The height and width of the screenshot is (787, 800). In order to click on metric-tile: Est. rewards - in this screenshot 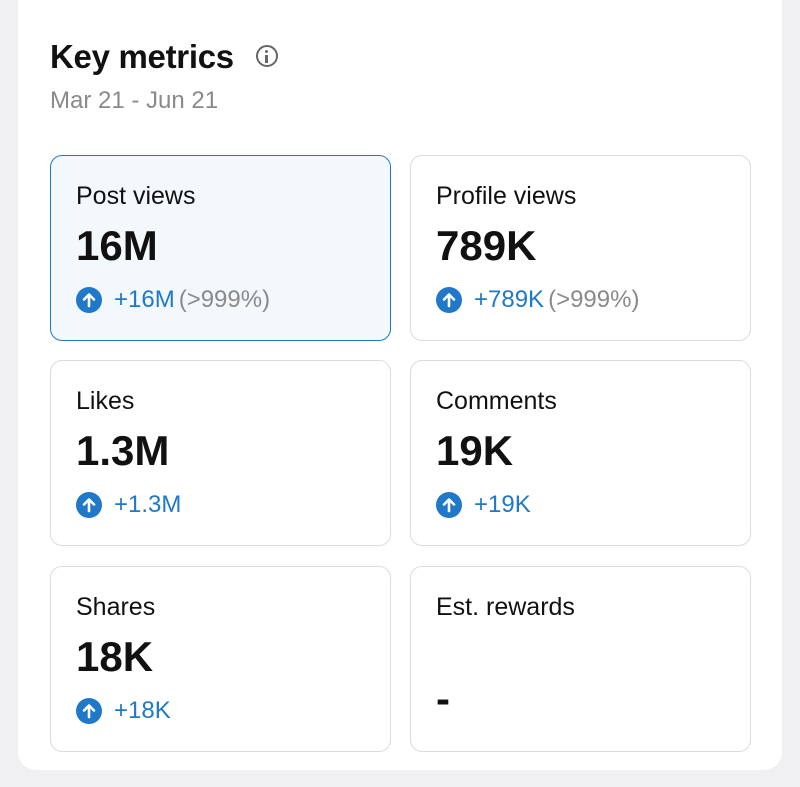, I will do `click(580, 659)`.